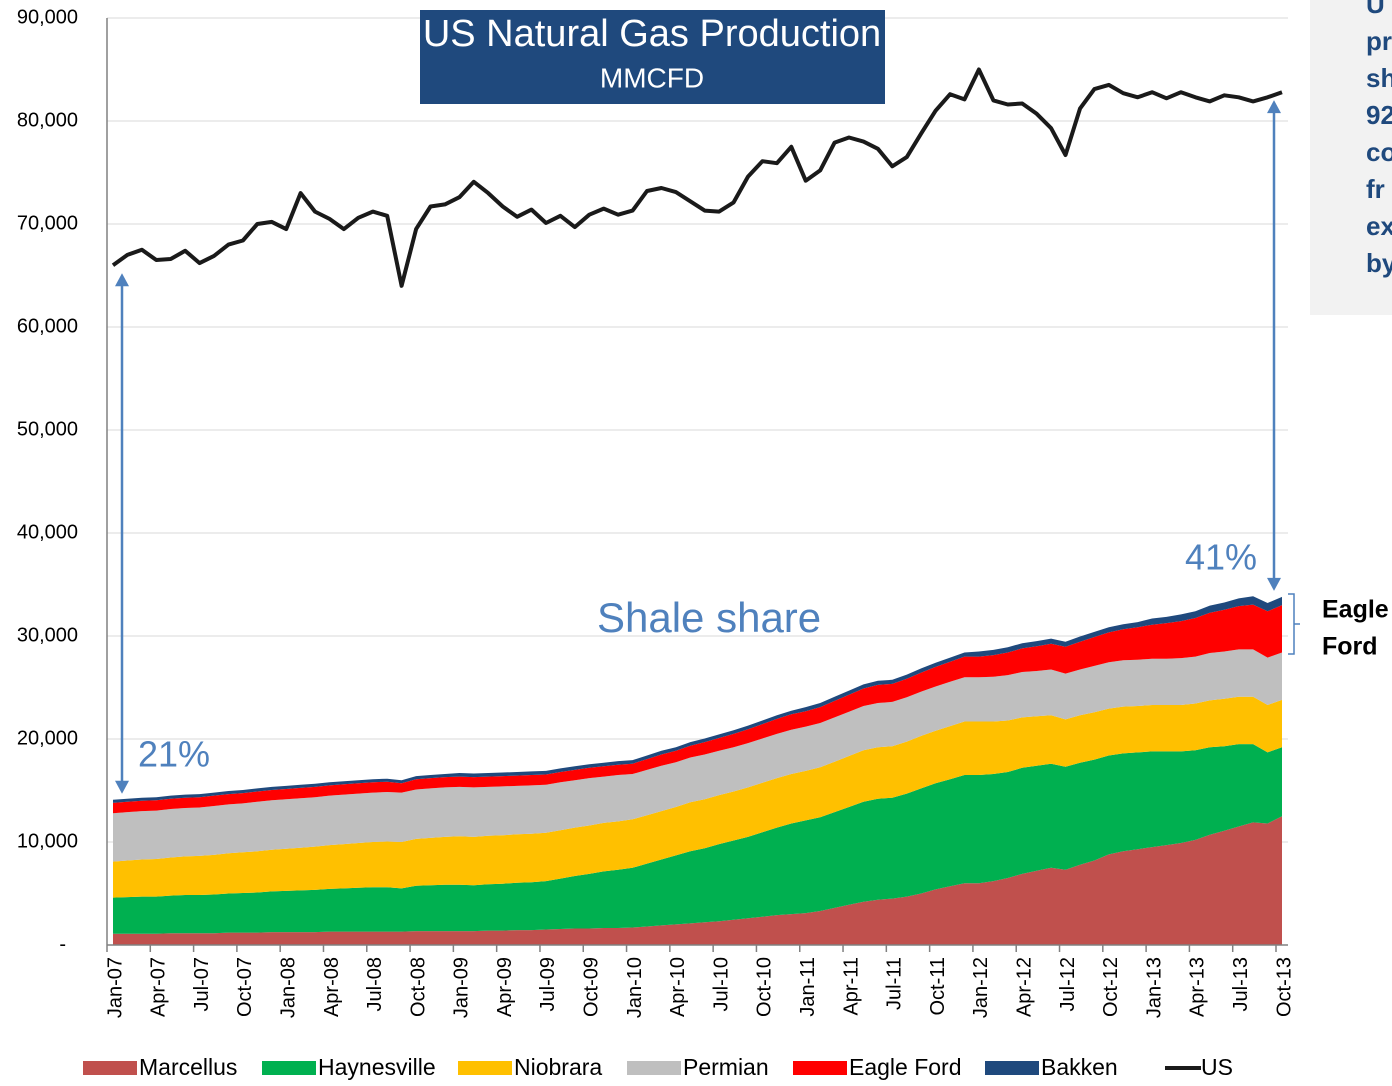 The height and width of the screenshot is (1086, 1392). I want to click on y-tick-label: 80,000, so click(47, 120).